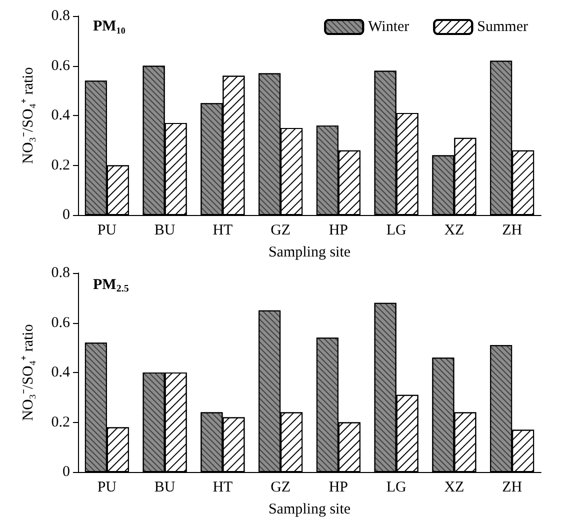 This screenshot has width=571, height=531. I want to click on legend-label: Winter, so click(389, 27).